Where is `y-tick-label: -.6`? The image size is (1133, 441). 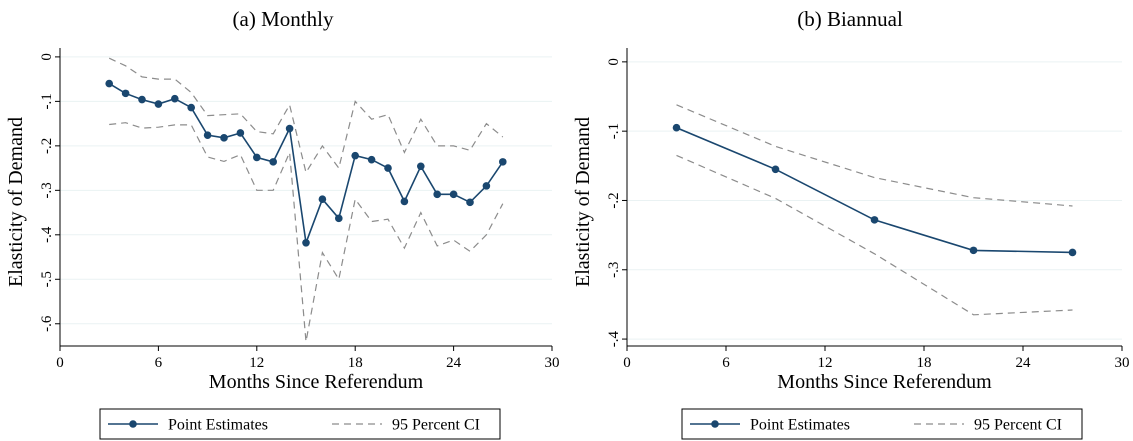
y-tick-label: -.6 is located at coordinates (47, 323).